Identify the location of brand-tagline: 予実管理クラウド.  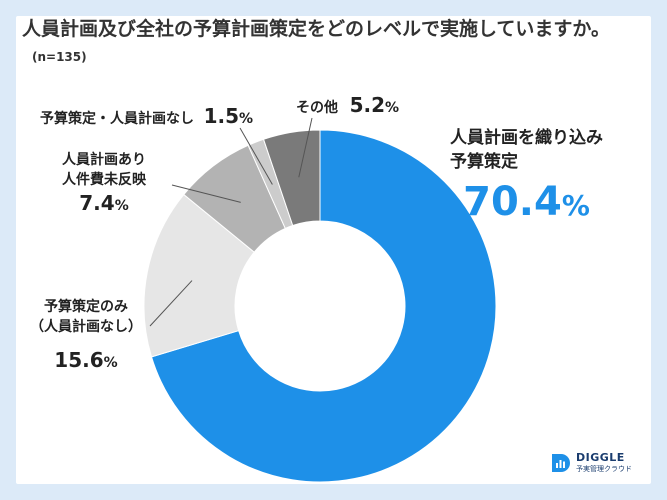
(604, 469).